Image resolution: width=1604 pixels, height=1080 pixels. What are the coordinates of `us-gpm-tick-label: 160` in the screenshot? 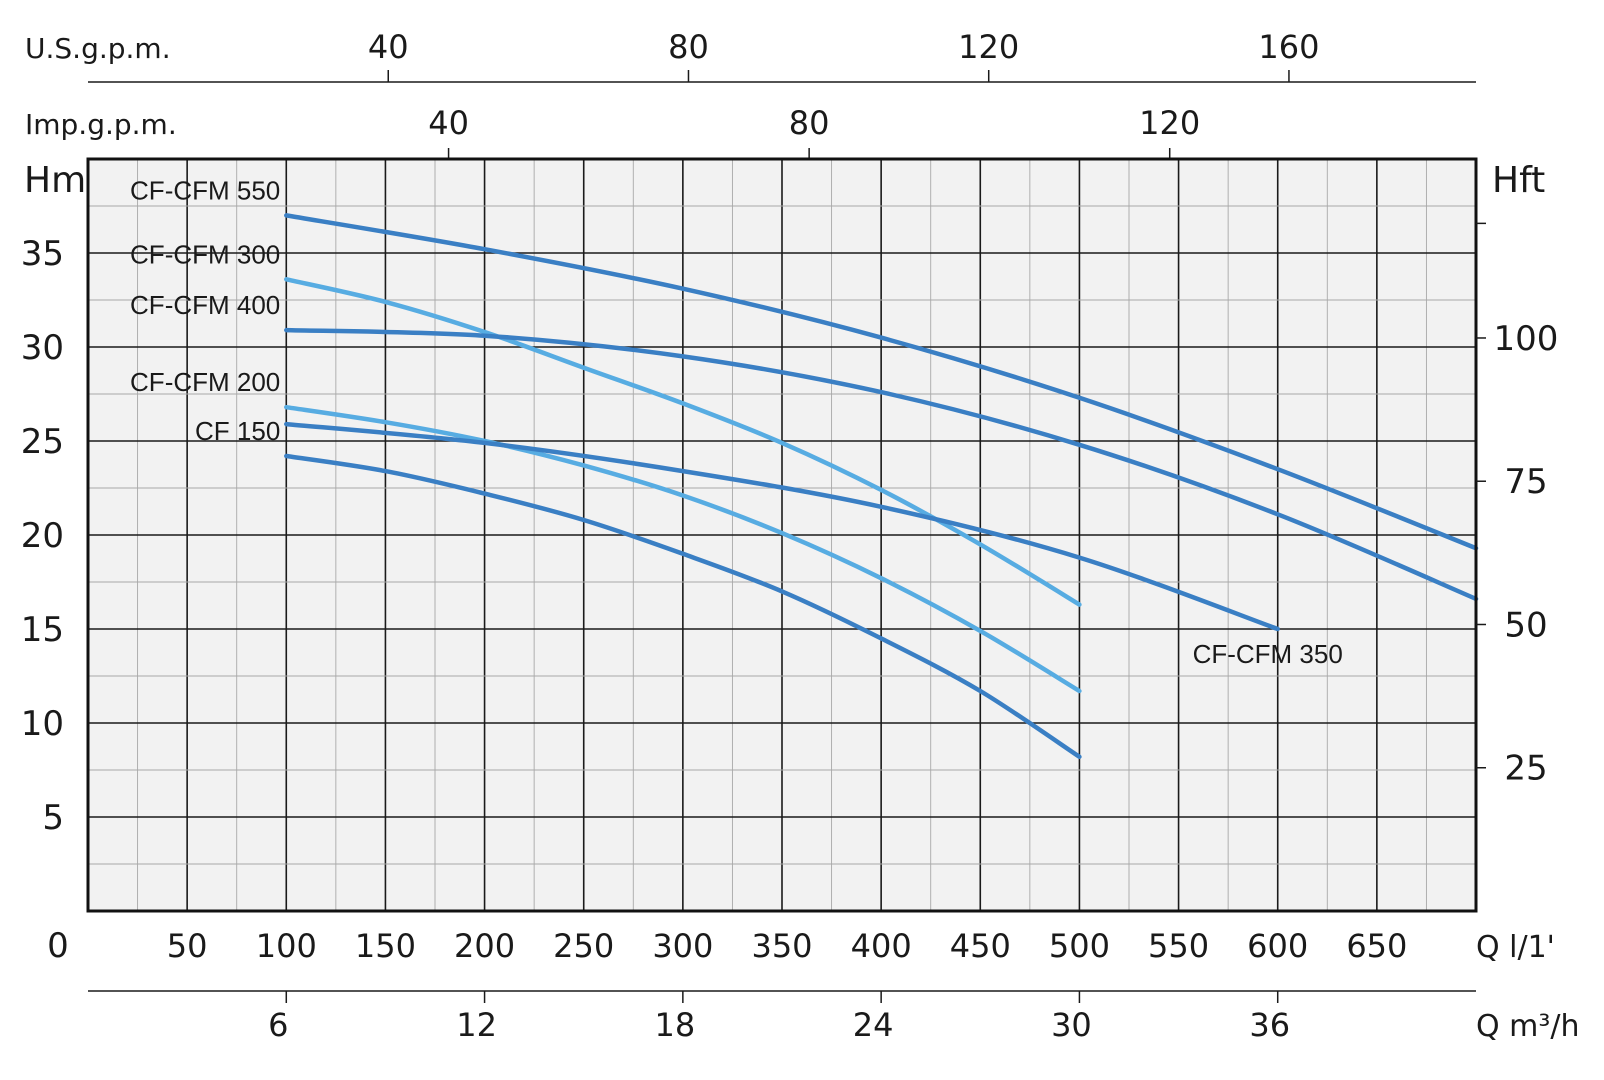 It's located at (1288, 47).